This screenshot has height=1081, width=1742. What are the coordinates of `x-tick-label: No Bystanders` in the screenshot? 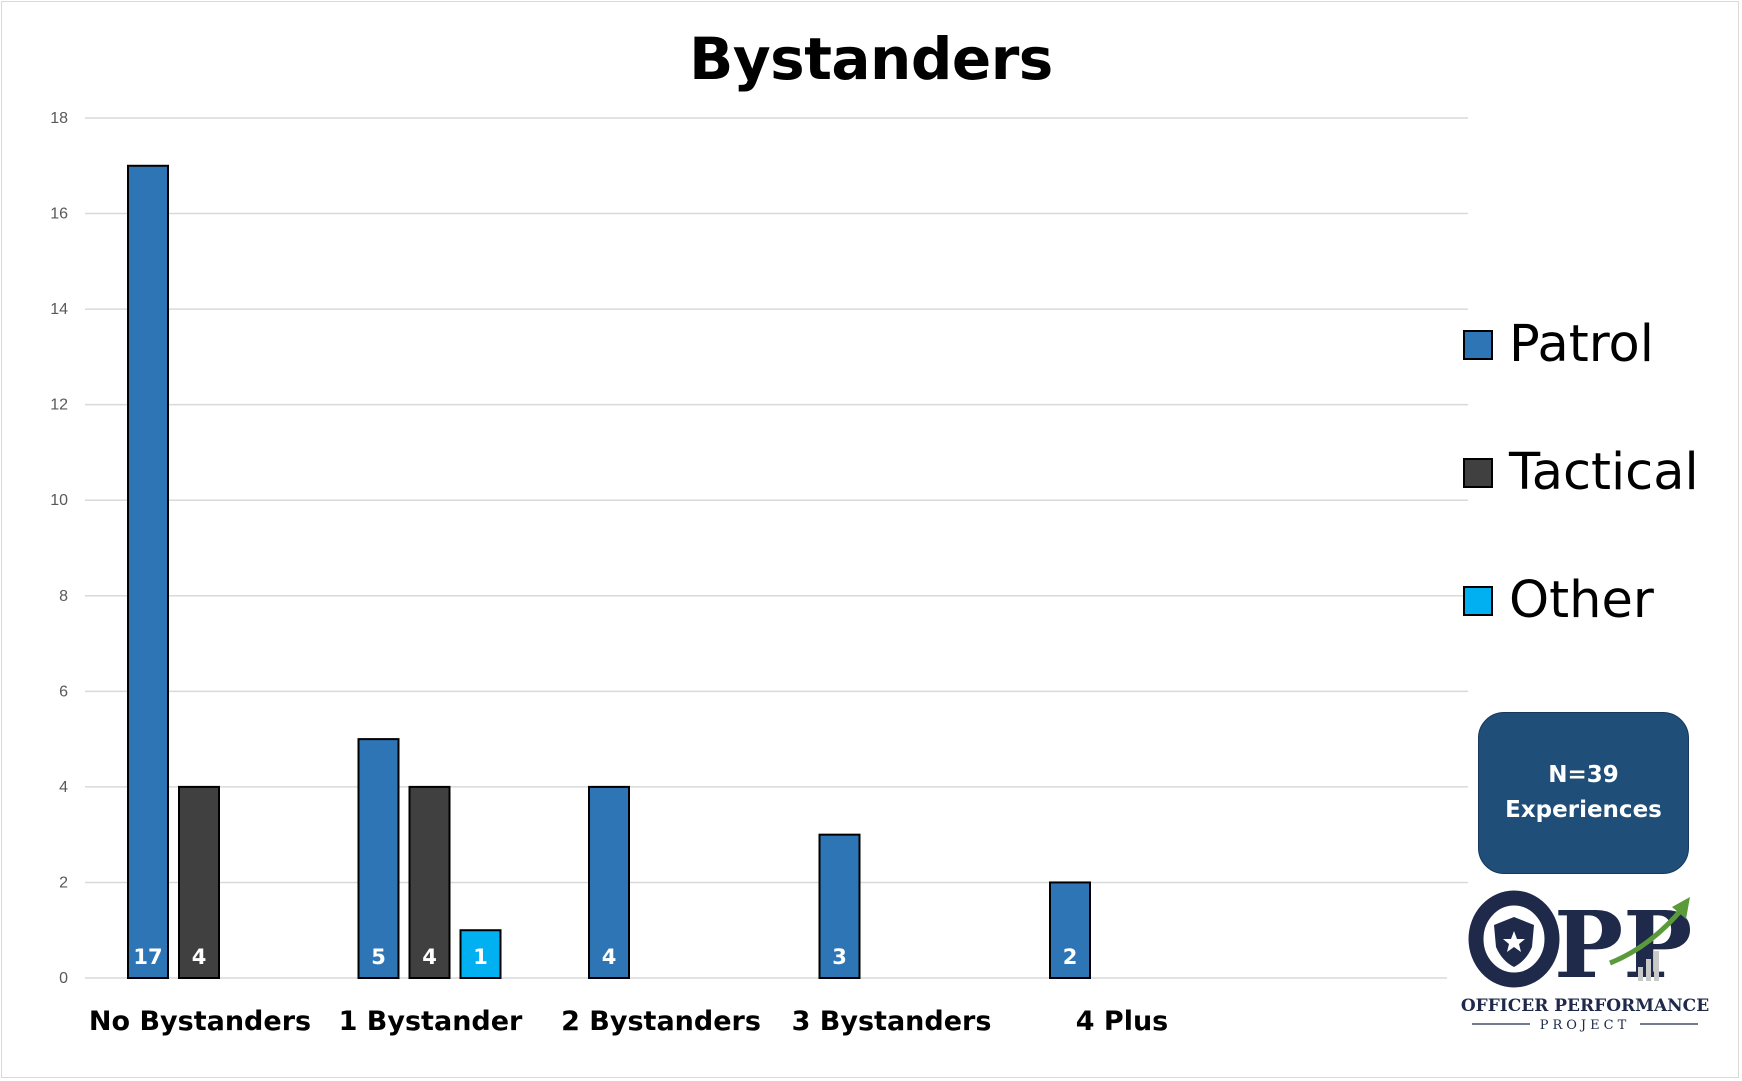 It's located at (200, 1021).